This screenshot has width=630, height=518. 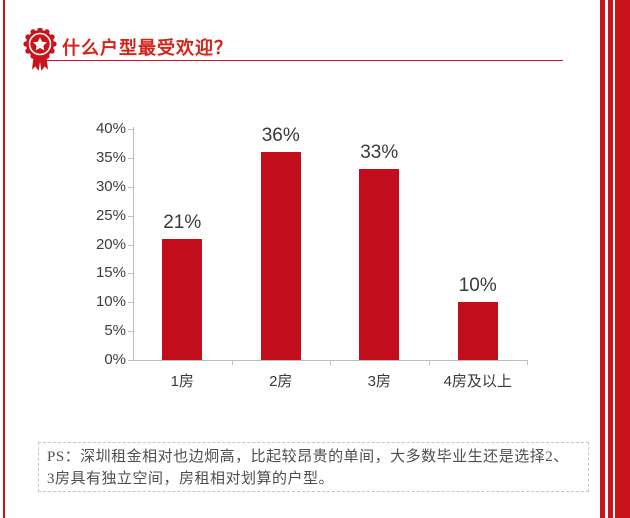 I want to click on left-border-stripe, so click(x=4, y=259).